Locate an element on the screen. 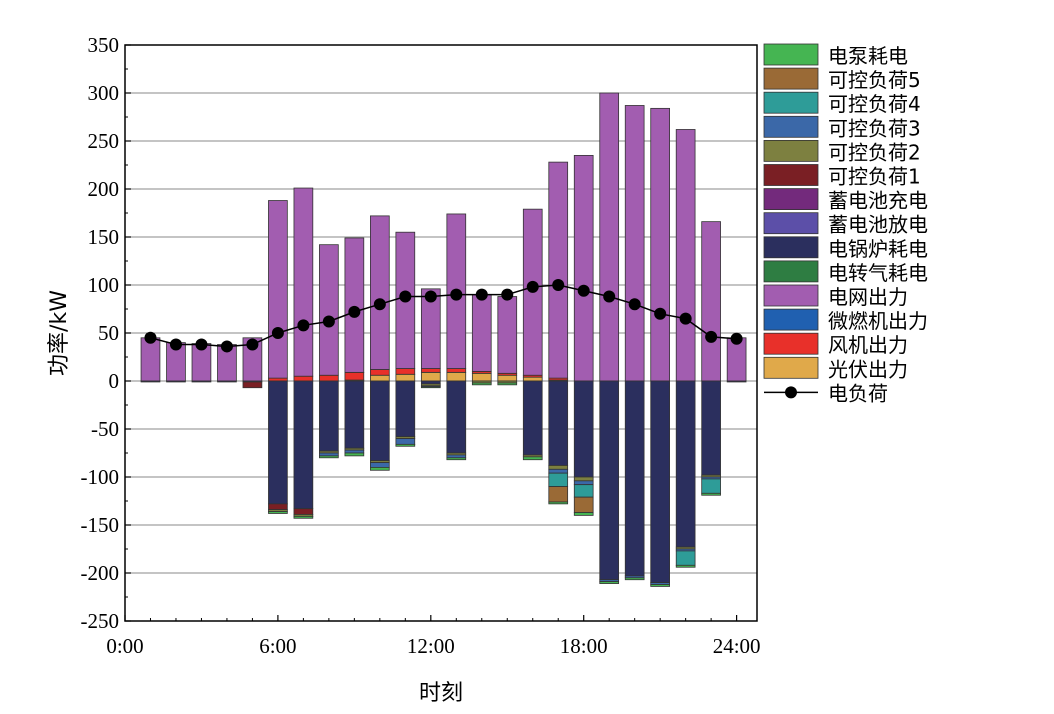 This screenshot has width=1054, height=714. legend-label: 微燃机出力 is located at coordinates (878, 321).